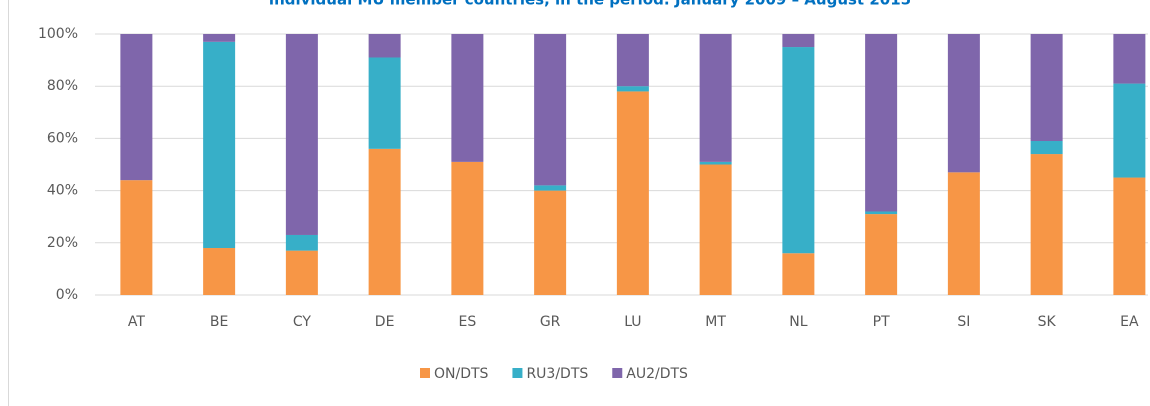  Describe the element at coordinates (1047, 322) in the screenshot. I see `x-tick-label: SK` at that location.